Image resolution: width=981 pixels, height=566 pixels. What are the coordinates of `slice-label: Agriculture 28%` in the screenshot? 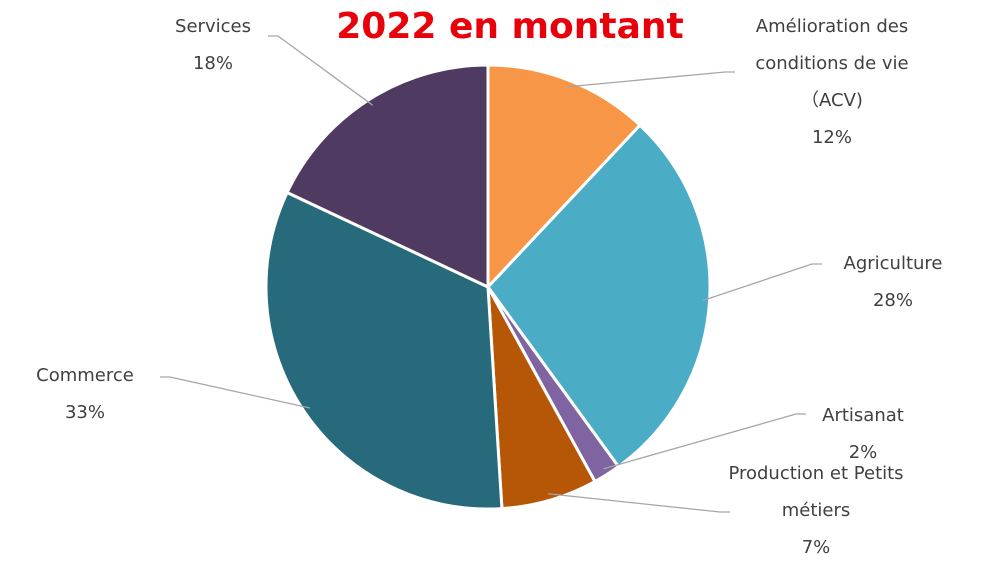 It's located at (893, 282).